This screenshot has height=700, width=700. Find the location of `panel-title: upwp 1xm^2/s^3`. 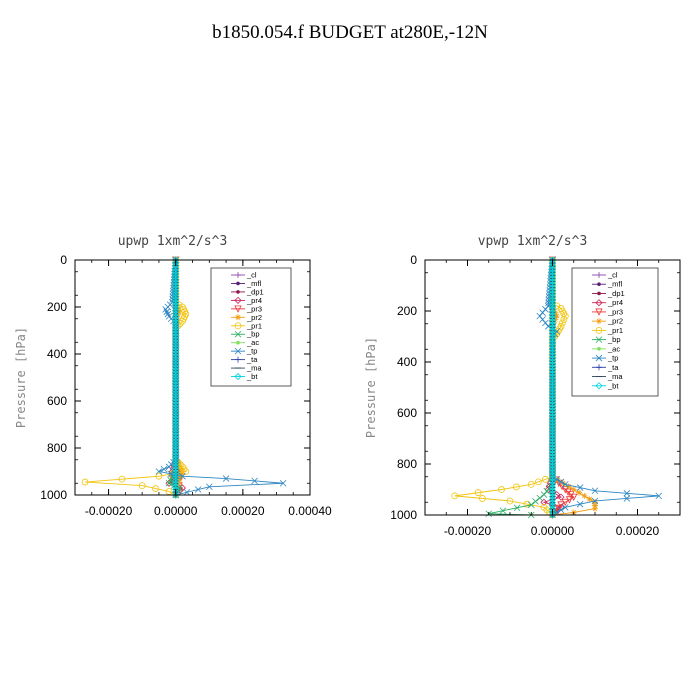

panel-title: upwp 1xm^2/s^3 is located at coordinates (173, 241).